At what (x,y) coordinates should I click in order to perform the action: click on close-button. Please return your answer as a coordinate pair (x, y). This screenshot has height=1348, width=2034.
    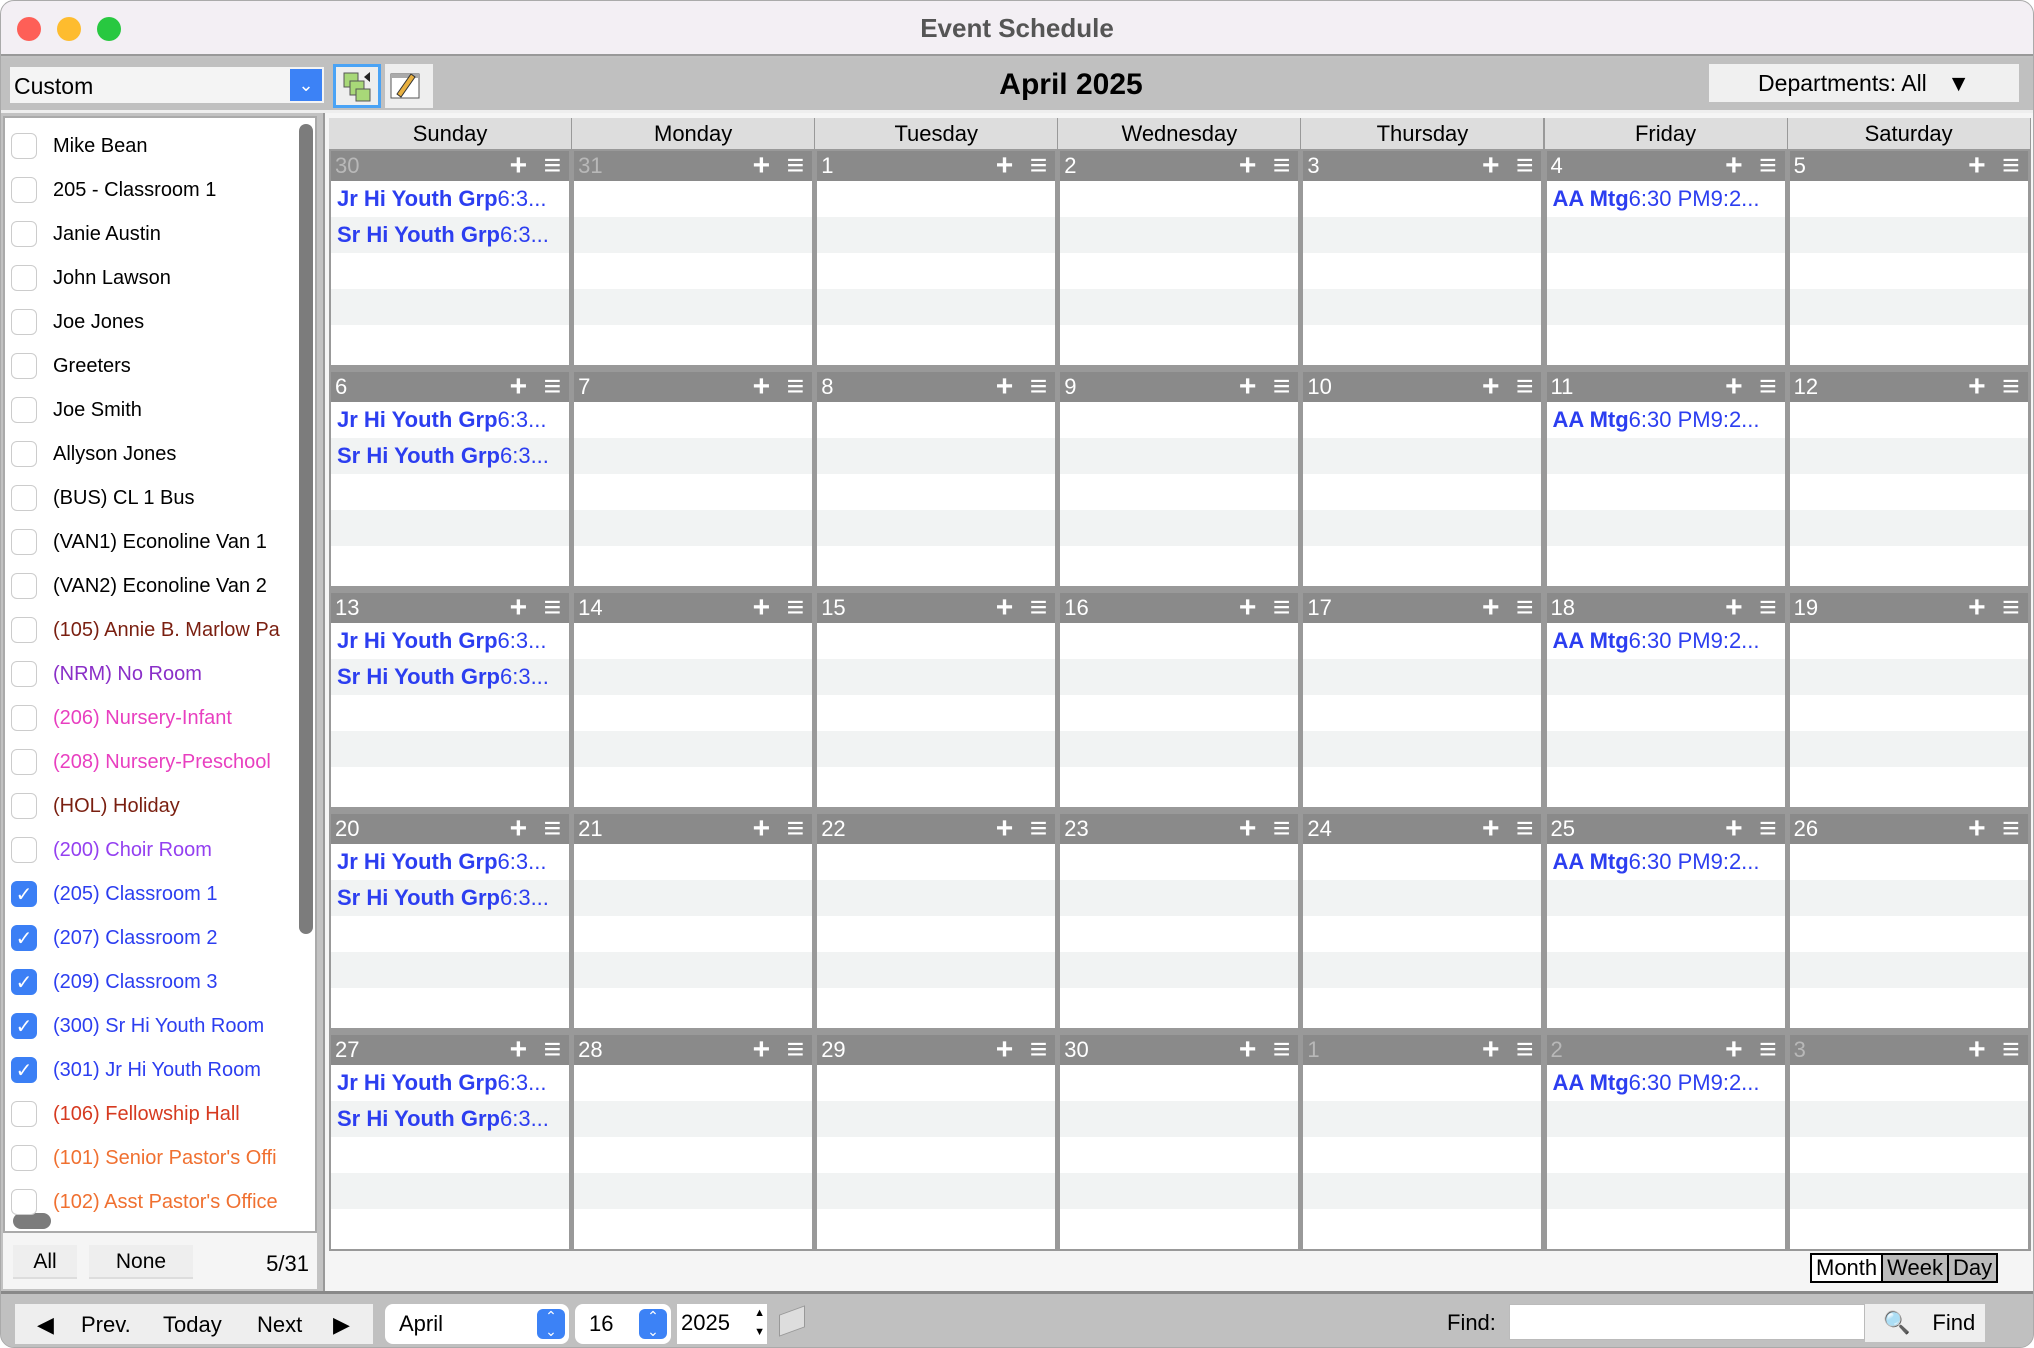
    Looking at the image, I should click on (29, 29).